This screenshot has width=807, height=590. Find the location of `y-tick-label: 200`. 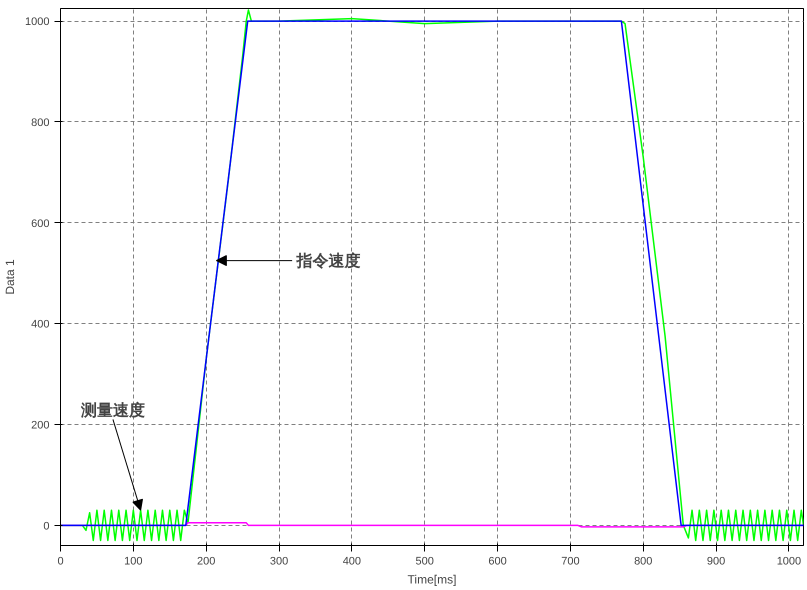

y-tick-label: 200 is located at coordinates (40, 425).